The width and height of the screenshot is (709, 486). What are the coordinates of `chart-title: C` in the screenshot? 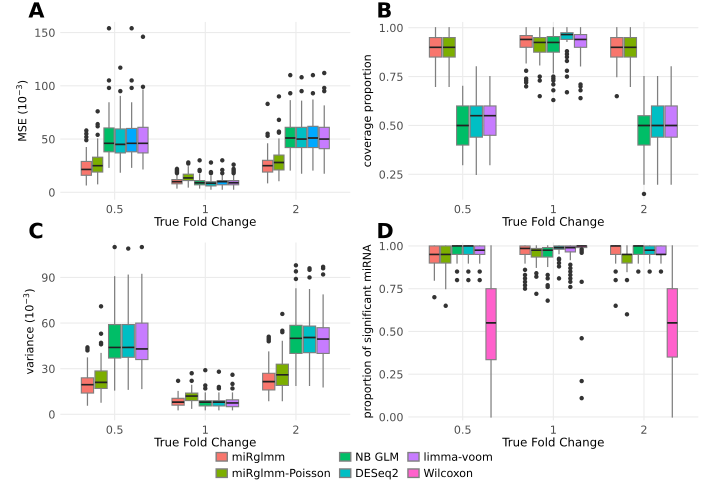 It's located at (35, 230).